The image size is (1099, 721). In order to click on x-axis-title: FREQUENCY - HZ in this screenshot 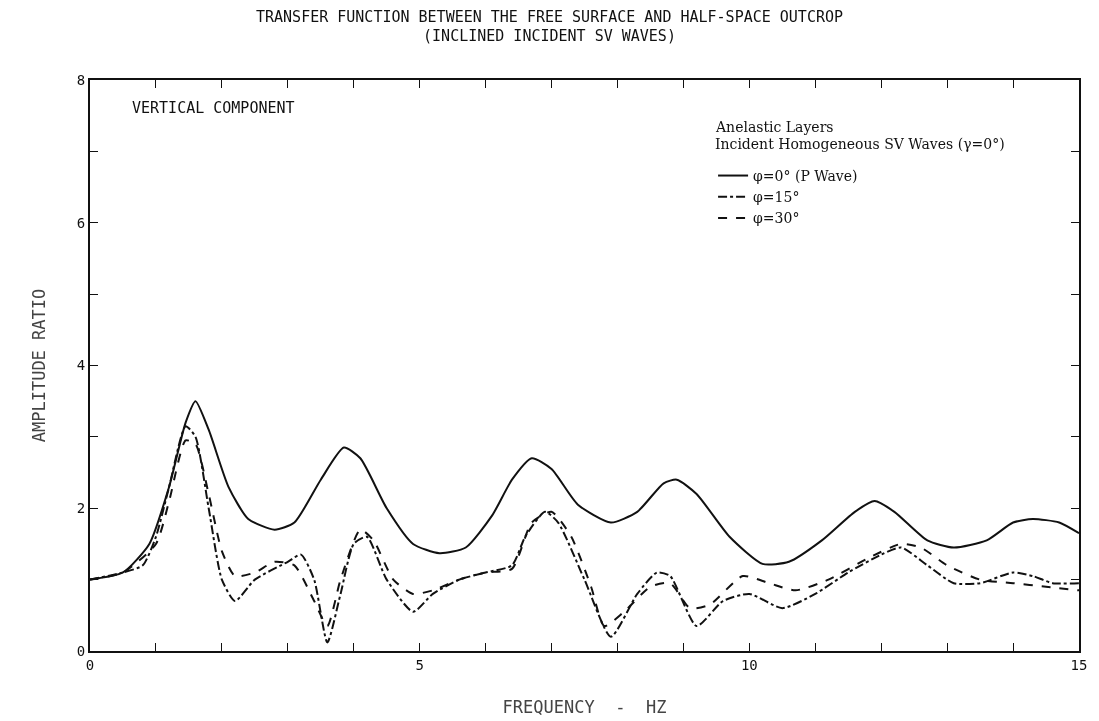, I will do `click(584, 707)`.